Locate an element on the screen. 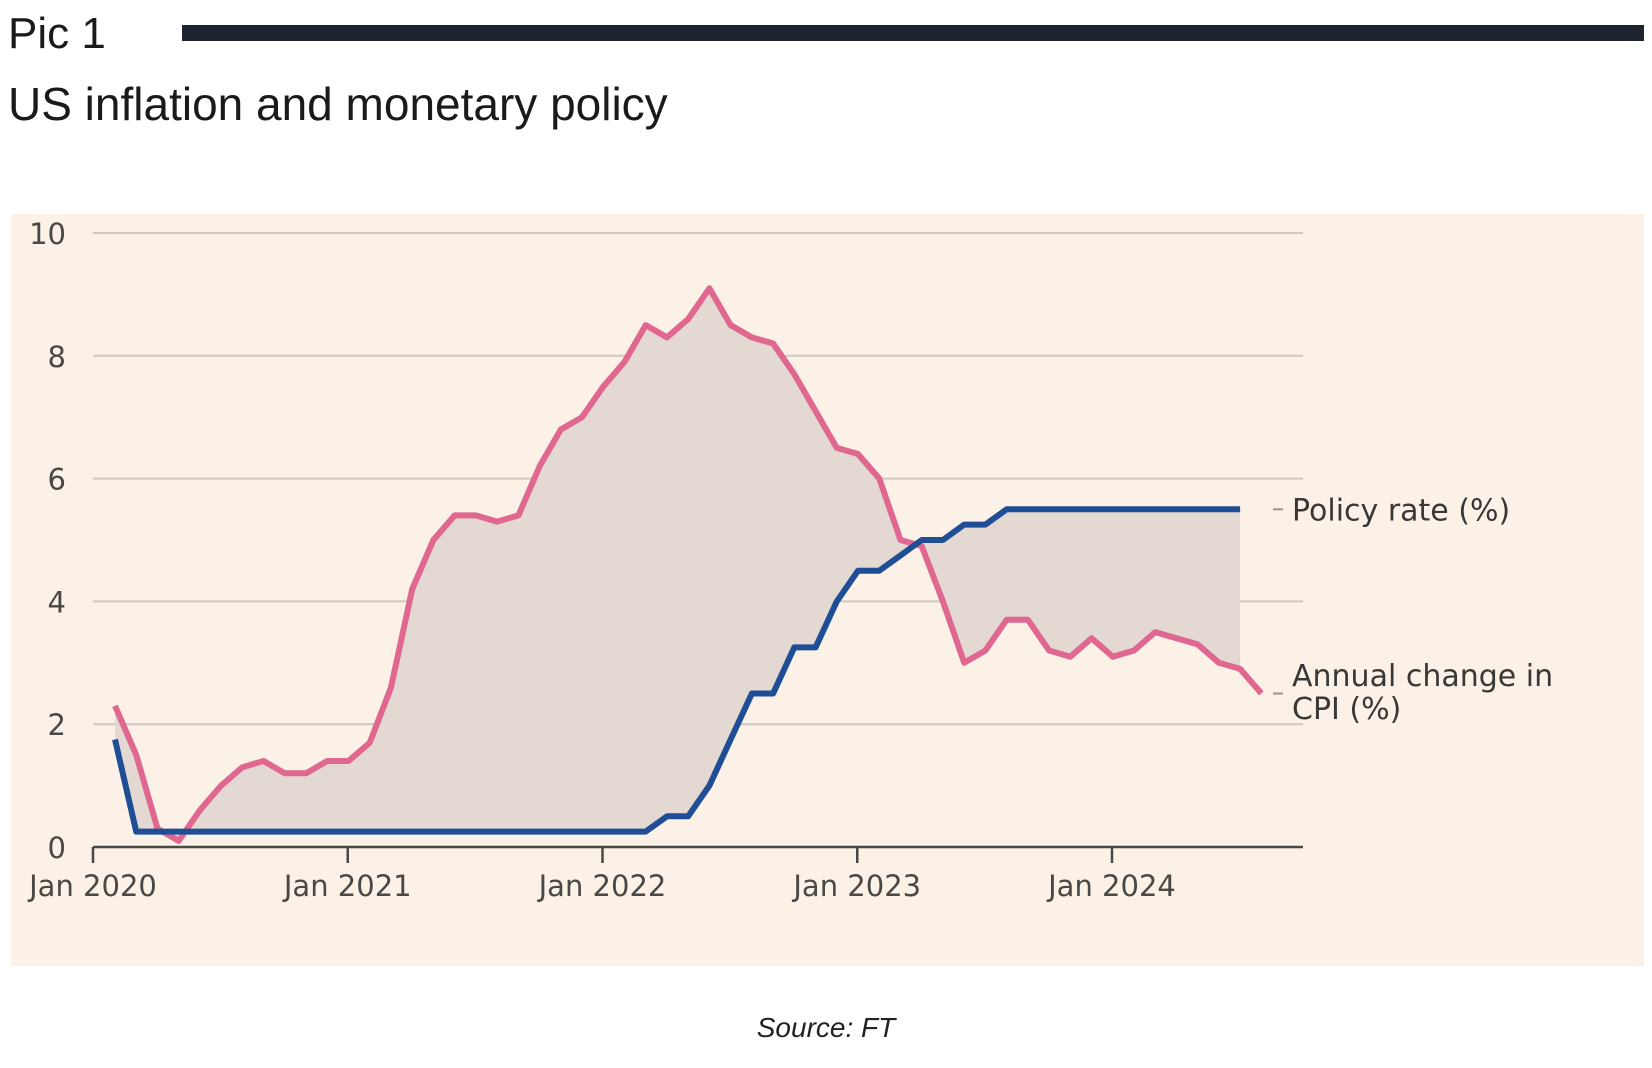 Image resolution: width=1652 pixels, height=1068 pixels. x-tick-label: Jan 2021 is located at coordinates (347, 886).